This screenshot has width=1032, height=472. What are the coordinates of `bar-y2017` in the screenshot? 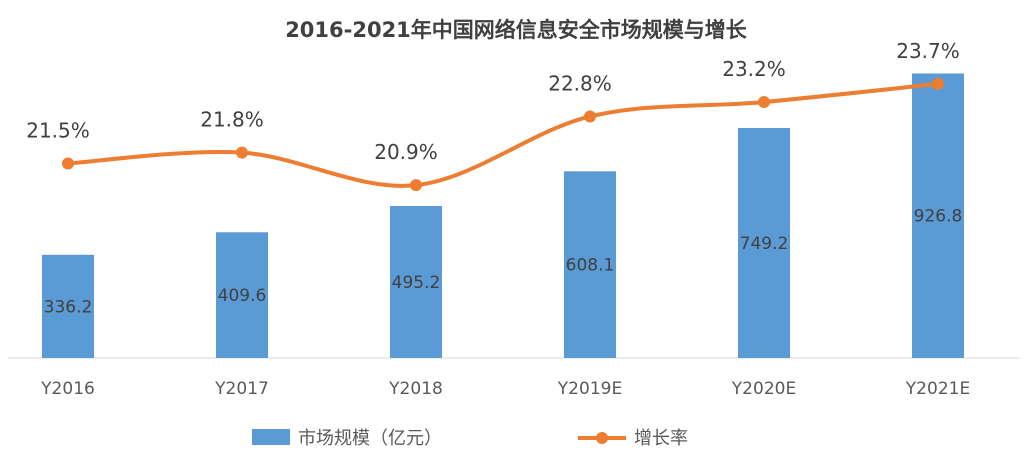 It's located at (242, 295).